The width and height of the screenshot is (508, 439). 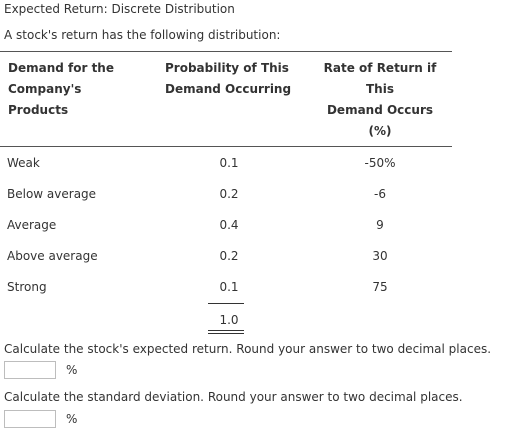 What do you see at coordinates (72, 419) in the screenshot?
I see `standard-deviation-unit: %` at bounding box center [72, 419].